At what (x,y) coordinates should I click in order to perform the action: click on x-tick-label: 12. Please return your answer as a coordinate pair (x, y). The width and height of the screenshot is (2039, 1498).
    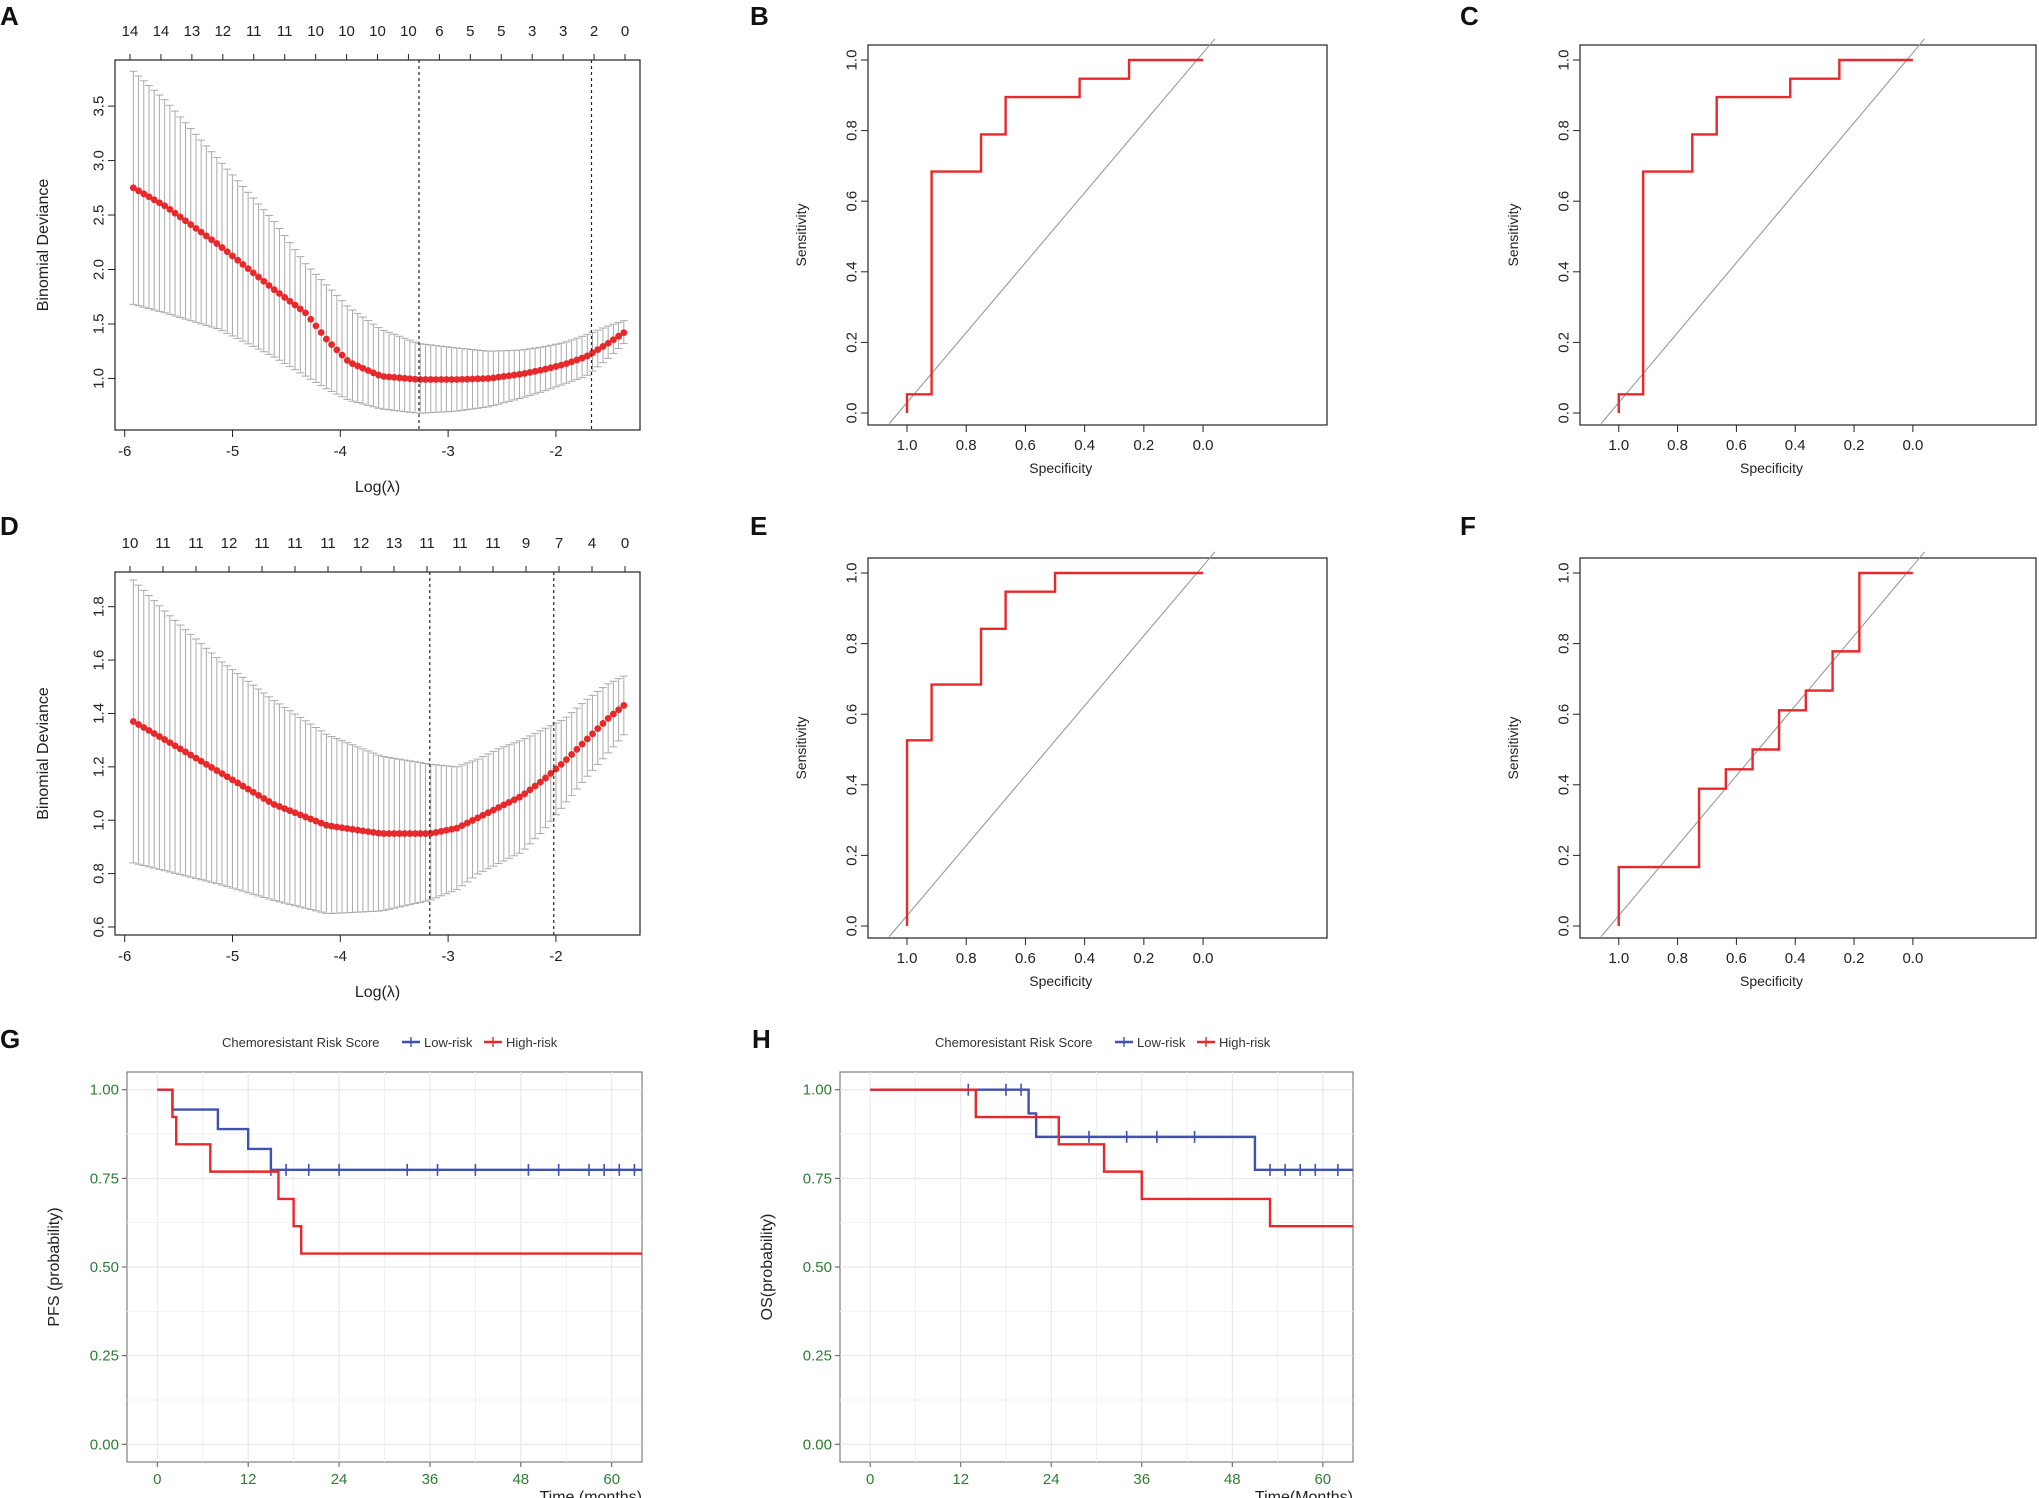
    Looking at the image, I should click on (960, 1479).